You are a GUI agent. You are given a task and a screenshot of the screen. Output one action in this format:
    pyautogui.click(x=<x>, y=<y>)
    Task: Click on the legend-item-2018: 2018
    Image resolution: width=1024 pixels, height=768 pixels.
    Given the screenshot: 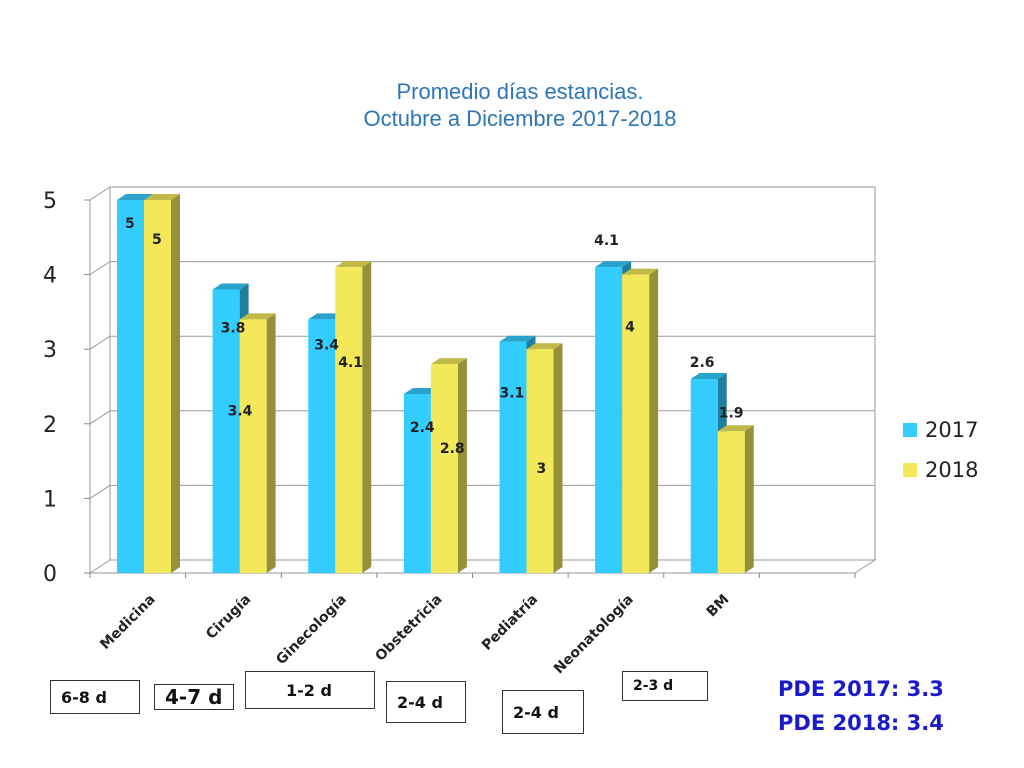 What is the action you would take?
    pyautogui.click(x=940, y=470)
    